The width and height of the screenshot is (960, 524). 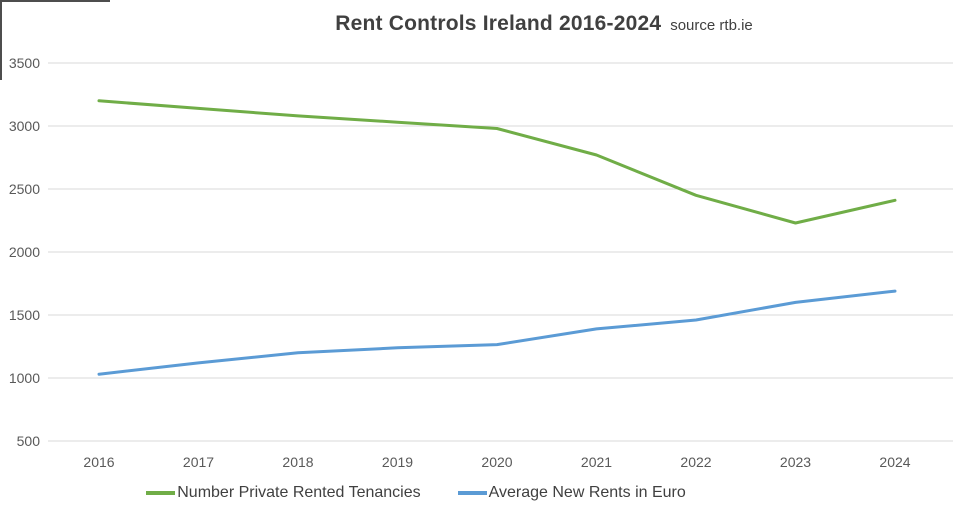 What do you see at coordinates (24, 189) in the screenshot?
I see `y-axis-tick-label: 2500` at bounding box center [24, 189].